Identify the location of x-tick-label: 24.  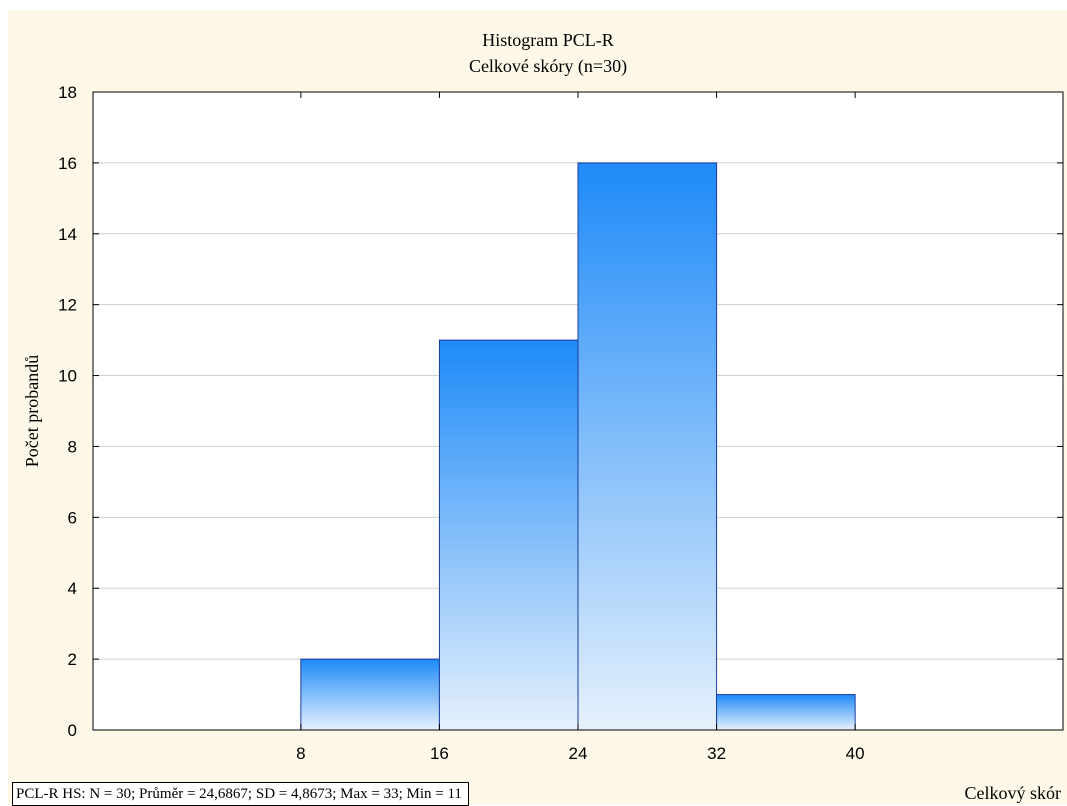
(578, 753).